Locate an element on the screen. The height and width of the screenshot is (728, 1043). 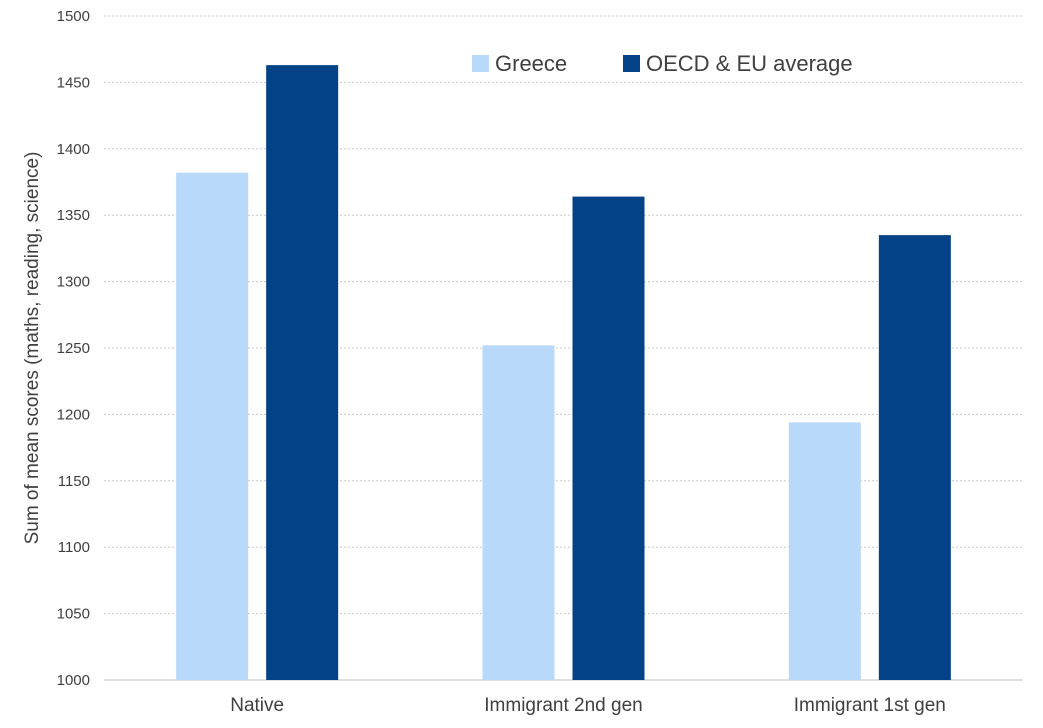
y-tick-label: 1400 is located at coordinates (73, 149).